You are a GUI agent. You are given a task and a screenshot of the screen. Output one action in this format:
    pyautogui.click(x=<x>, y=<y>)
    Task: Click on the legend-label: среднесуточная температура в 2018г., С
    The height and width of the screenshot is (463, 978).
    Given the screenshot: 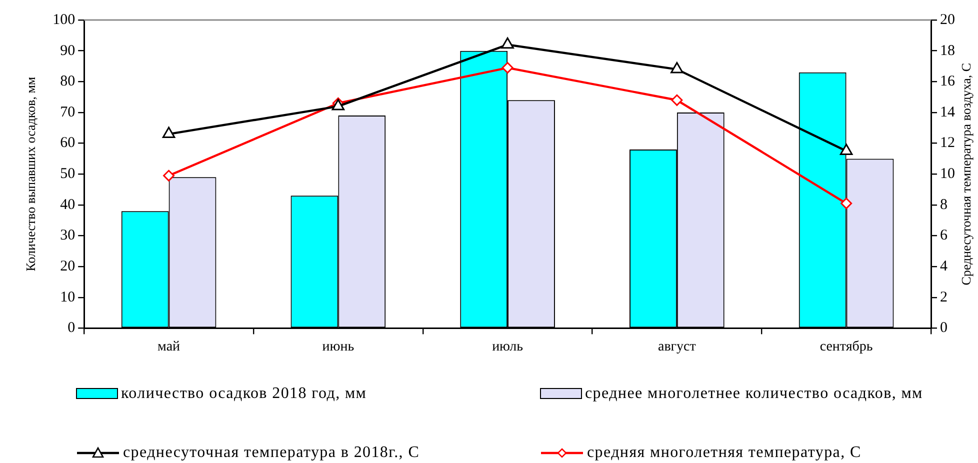 What is the action you would take?
    pyautogui.click(x=271, y=452)
    